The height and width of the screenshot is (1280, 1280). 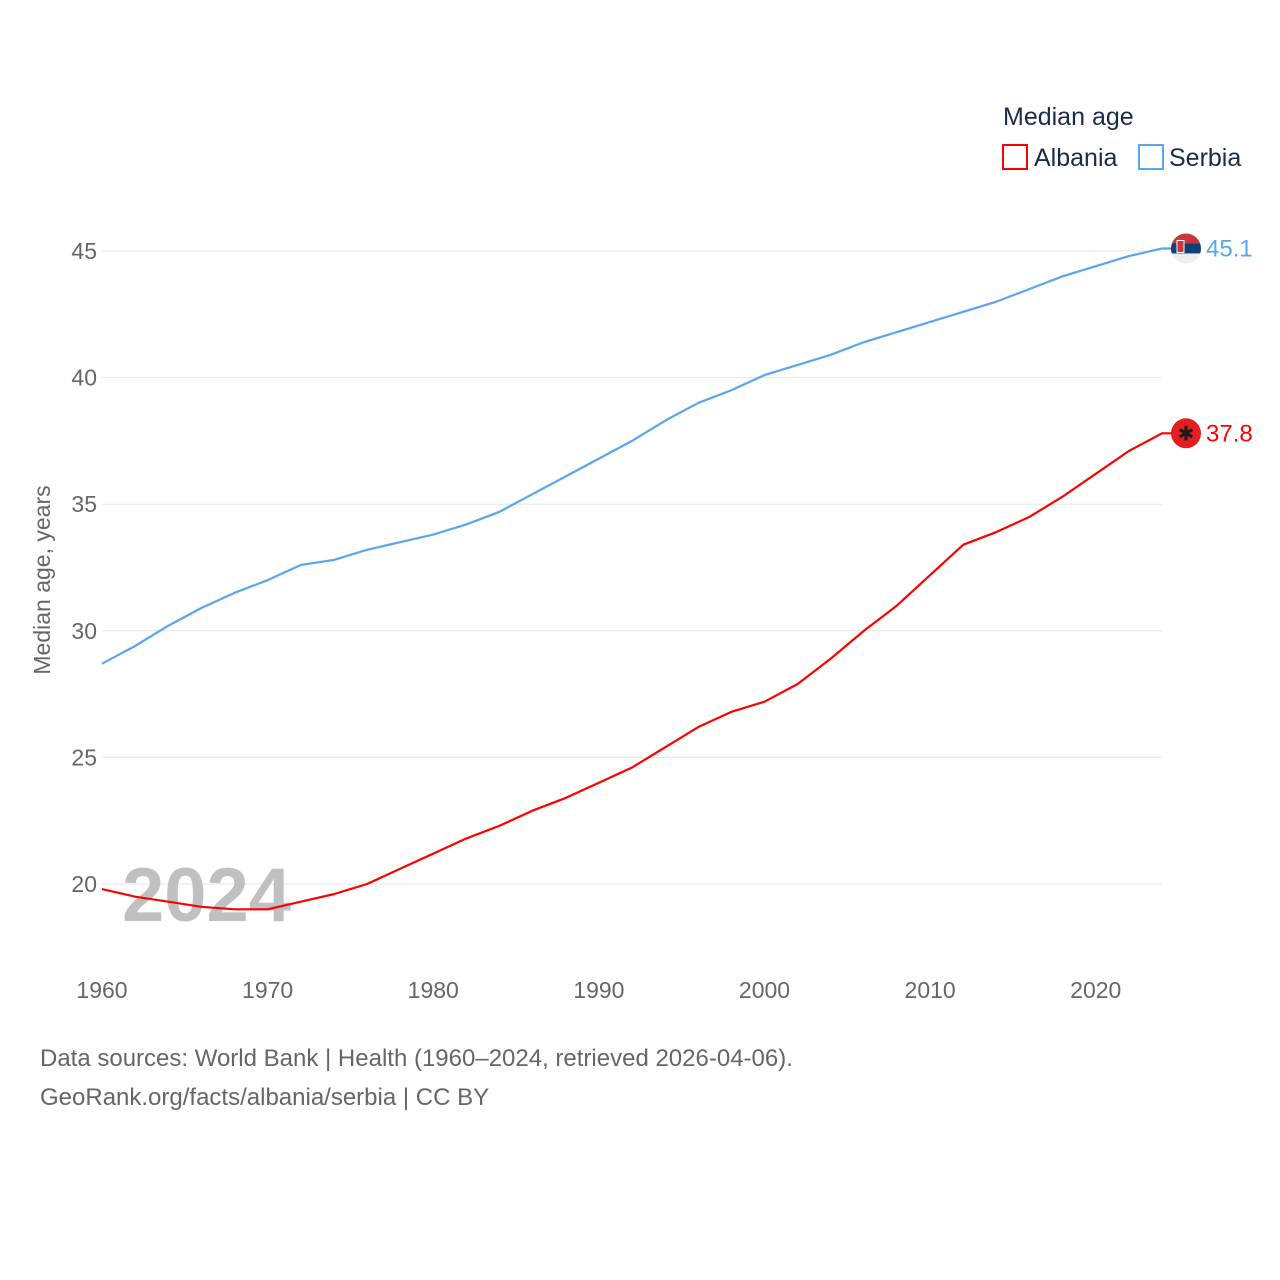 I want to click on legend-swatch-serbia, so click(x=1151, y=157).